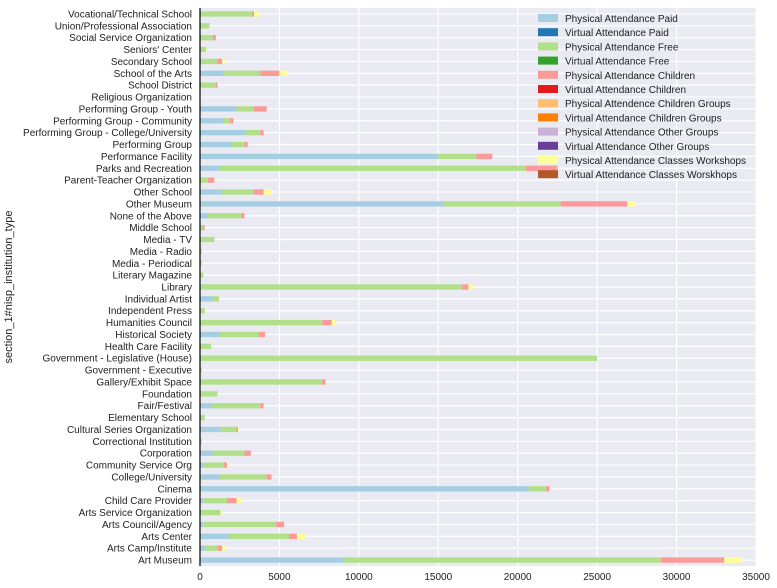 The width and height of the screenshot is (777, 588). Describe the element at coordinates (438, 577) in the screenshot. I see `x-tick-label: 15000` at that location.